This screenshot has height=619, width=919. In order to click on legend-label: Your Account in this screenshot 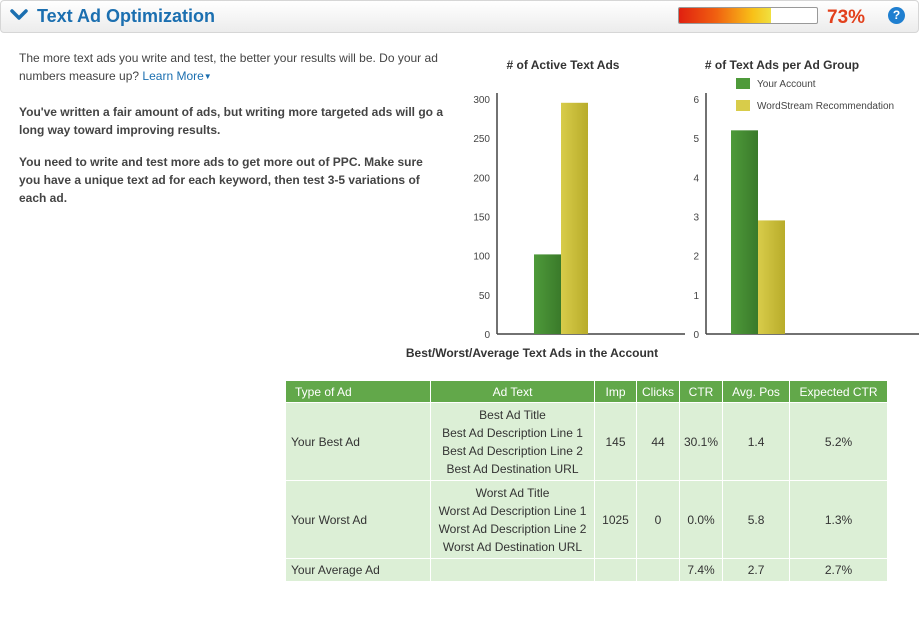, I will do `click(786, 84)`.